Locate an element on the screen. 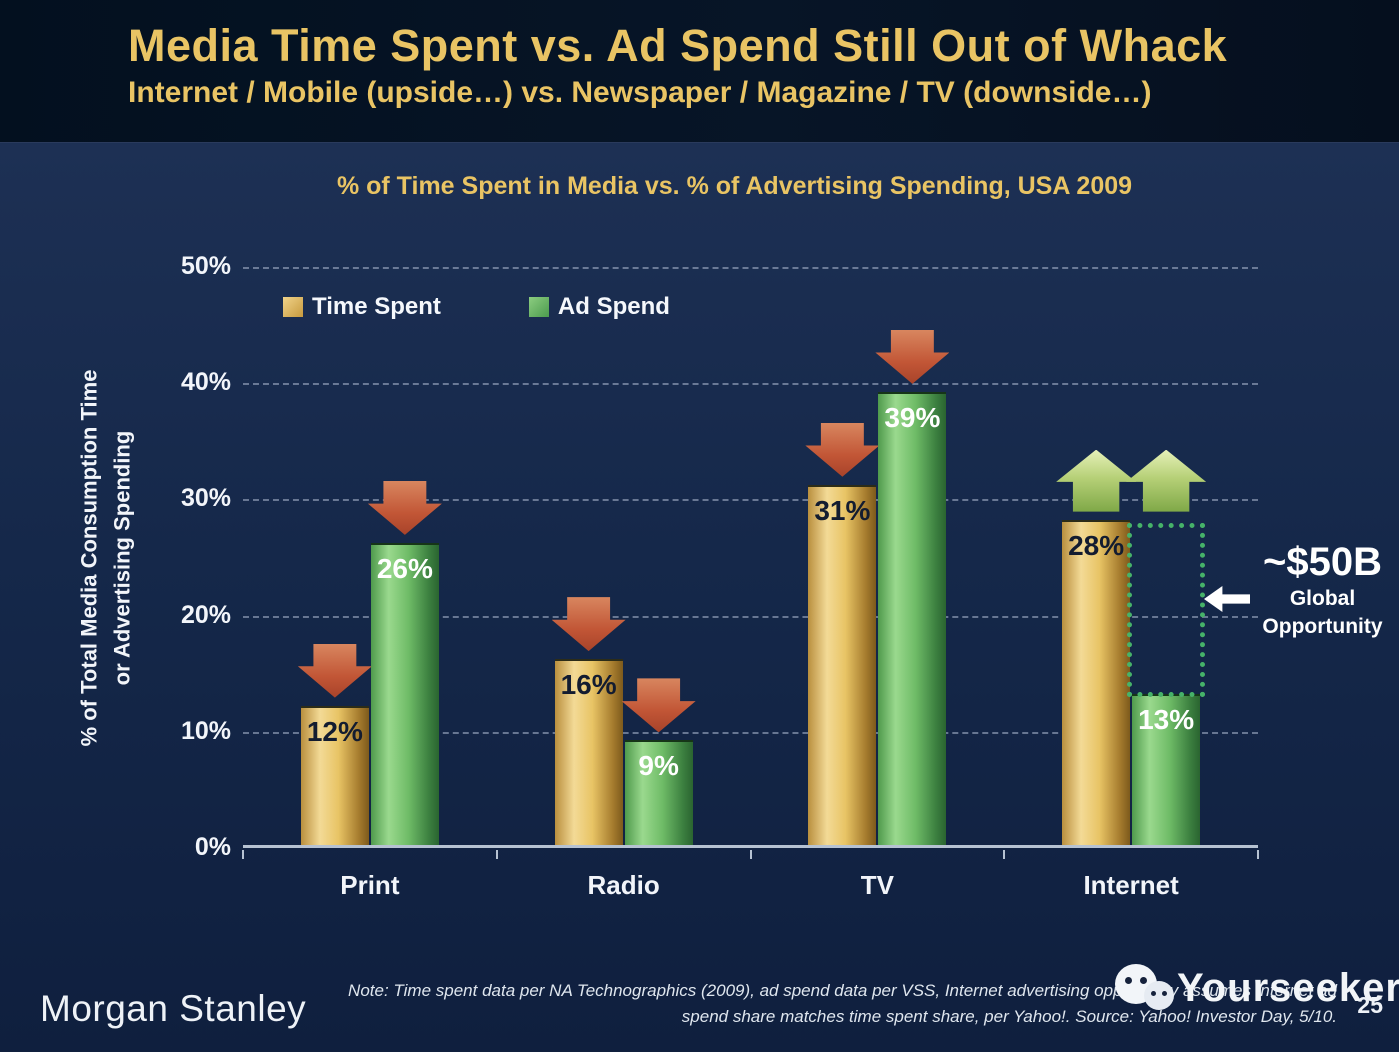  chart-legend: Time Spent Ad Spend is located at coordinates (476, 307).